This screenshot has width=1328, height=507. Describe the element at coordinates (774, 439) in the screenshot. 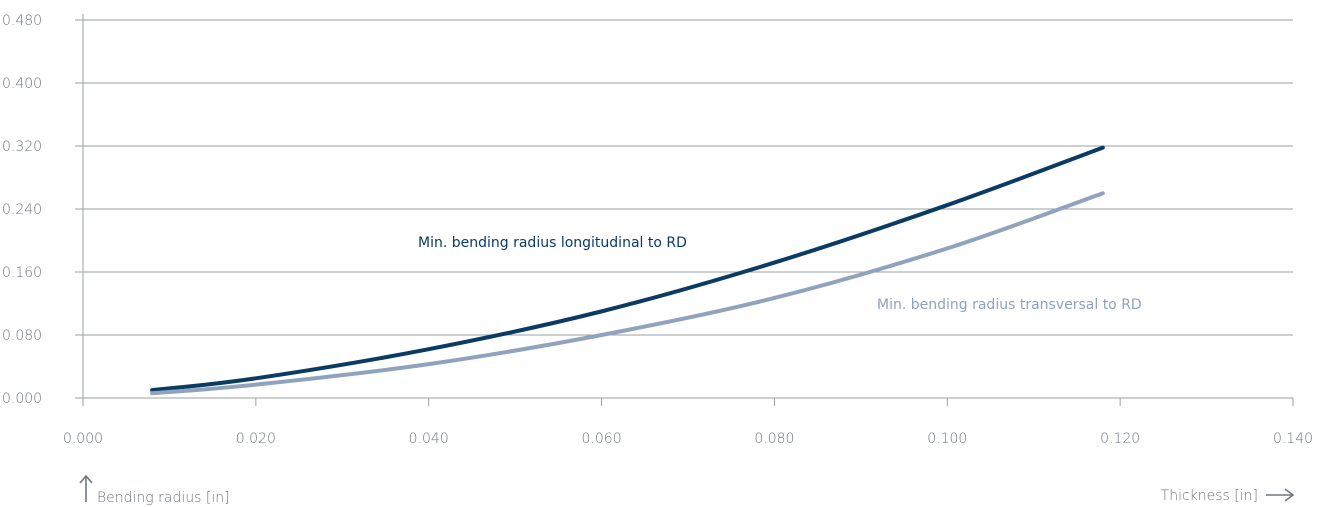

I see `x-tick-label: 0.080` at that location.